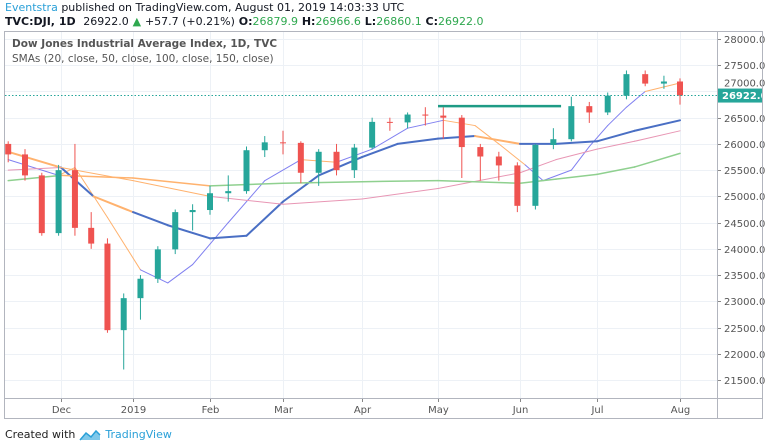  What do you see at coordinates (363, 410) in the screenshot?
I see `x-tick-label: Apr` at bounding box center [363, 410].